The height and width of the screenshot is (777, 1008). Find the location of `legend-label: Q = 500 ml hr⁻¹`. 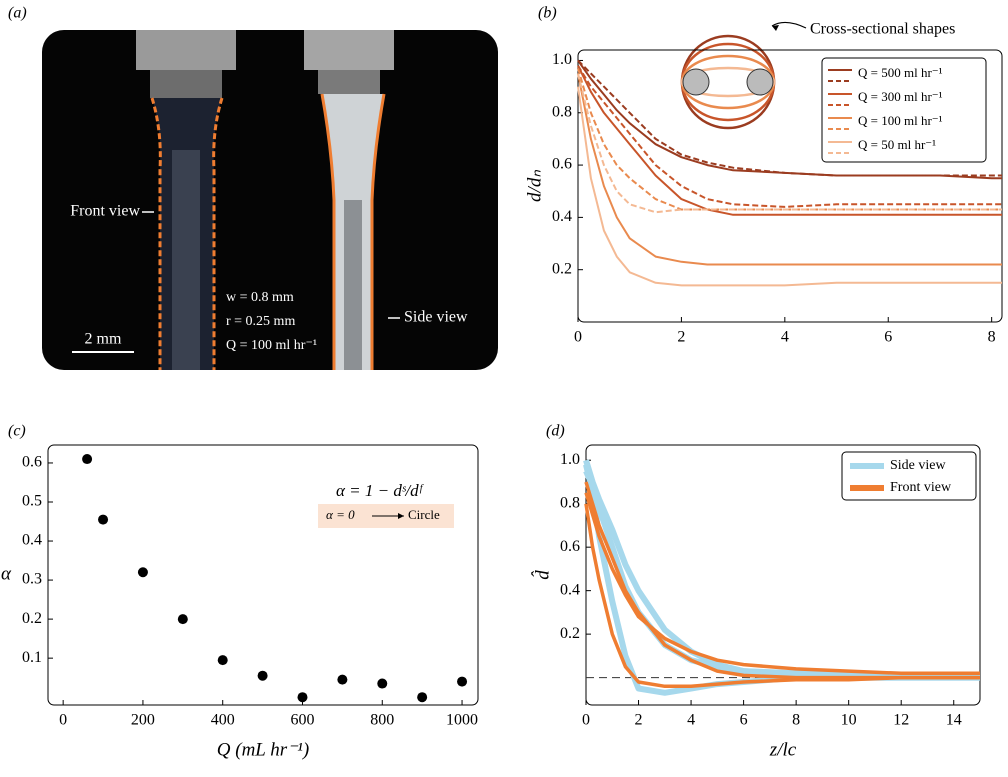

legend-label: Q = 500 ml hr⁻¹ is located at coordinates (900, 72).